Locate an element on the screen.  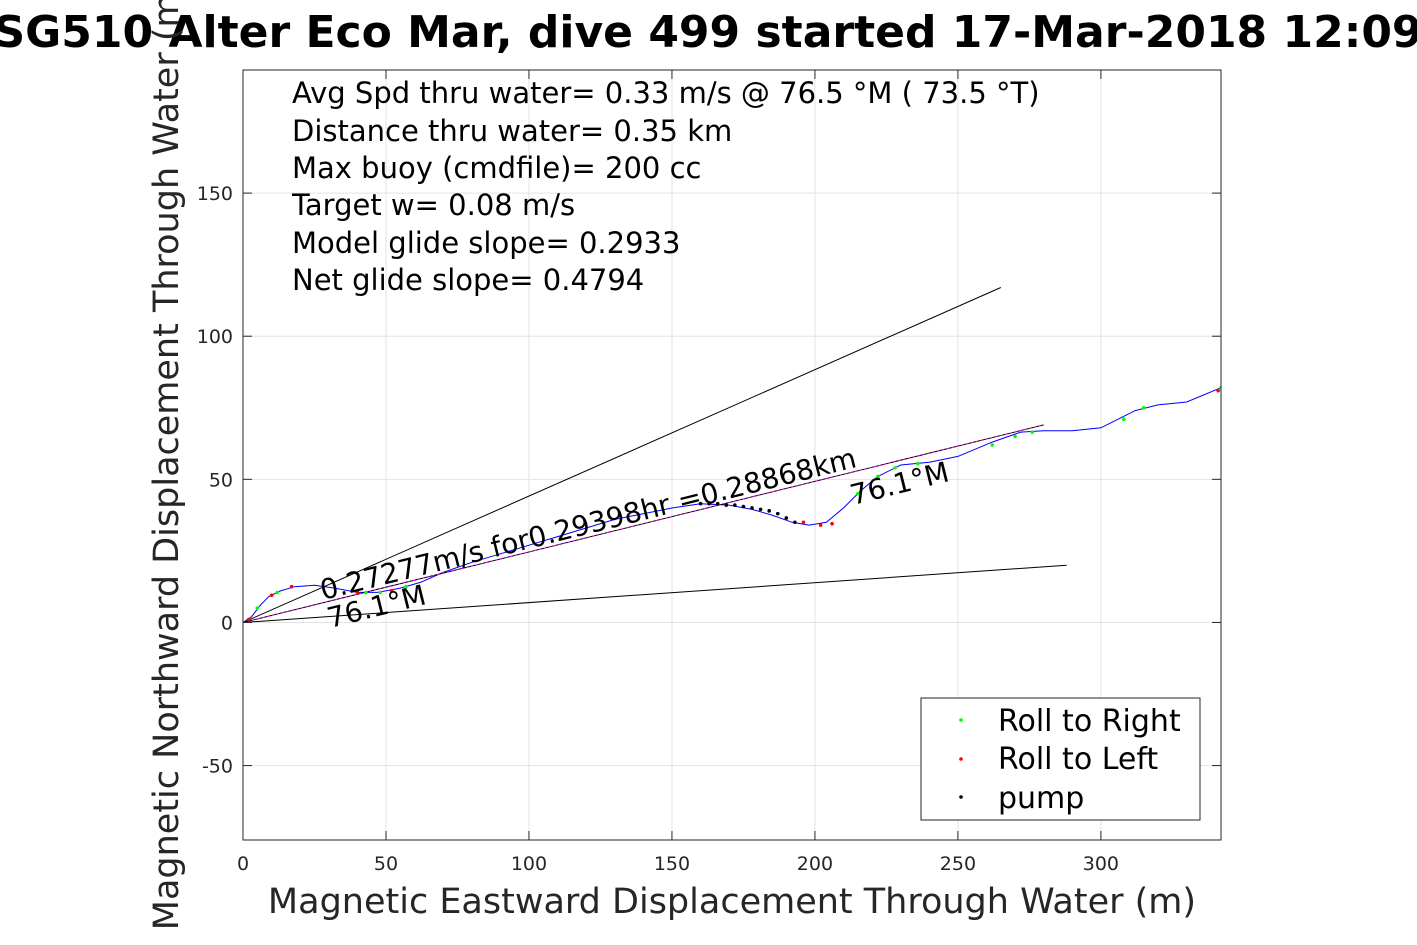
net-glide-annotation: Net glide slope= 0.4794 is located at coordinates (468, 280).